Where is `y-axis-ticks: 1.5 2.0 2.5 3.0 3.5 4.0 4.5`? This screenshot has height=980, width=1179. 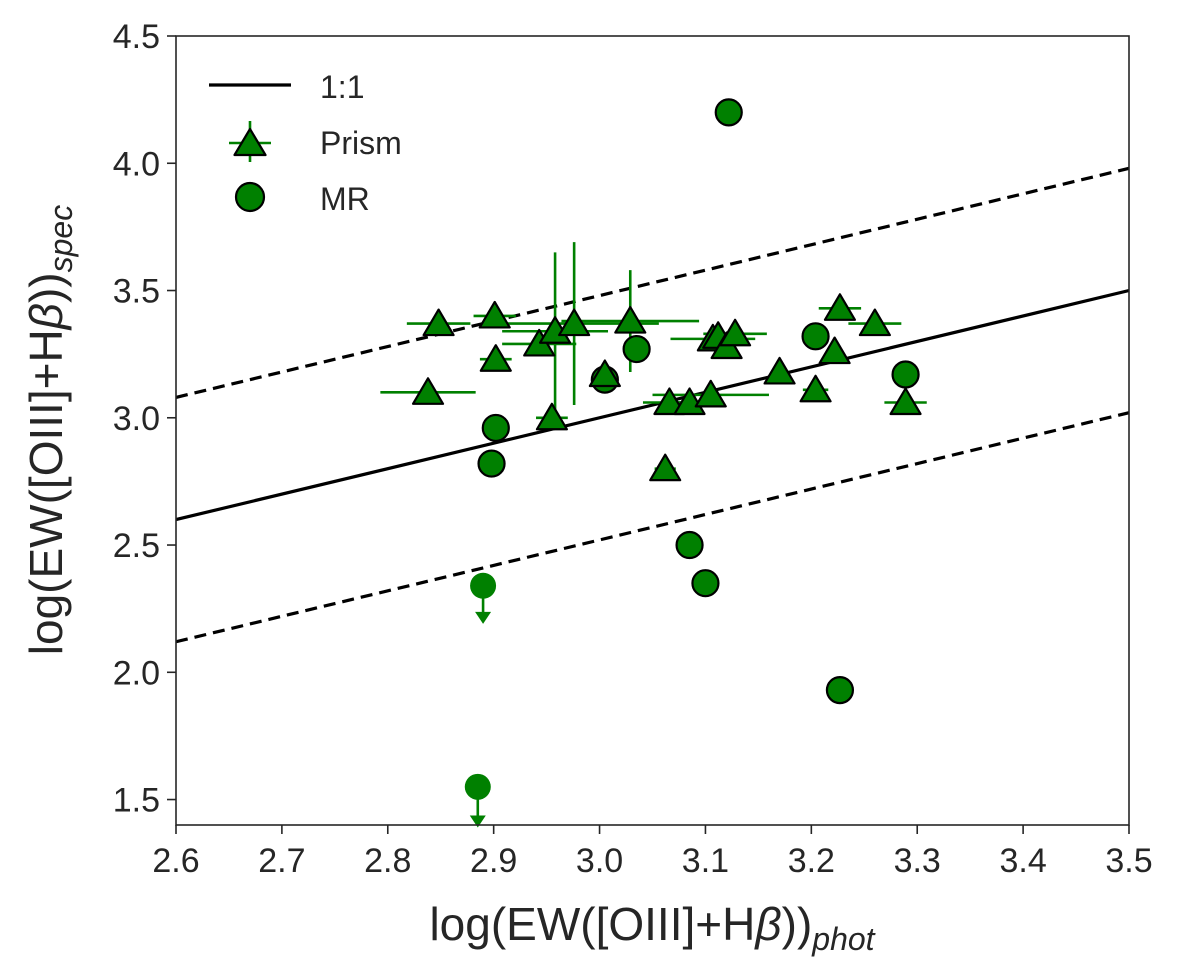
y-axis-ticks: 1.5 2.0 2.5 3.0 3.5 4.0 4.5 is located at coordinates (144, 419).